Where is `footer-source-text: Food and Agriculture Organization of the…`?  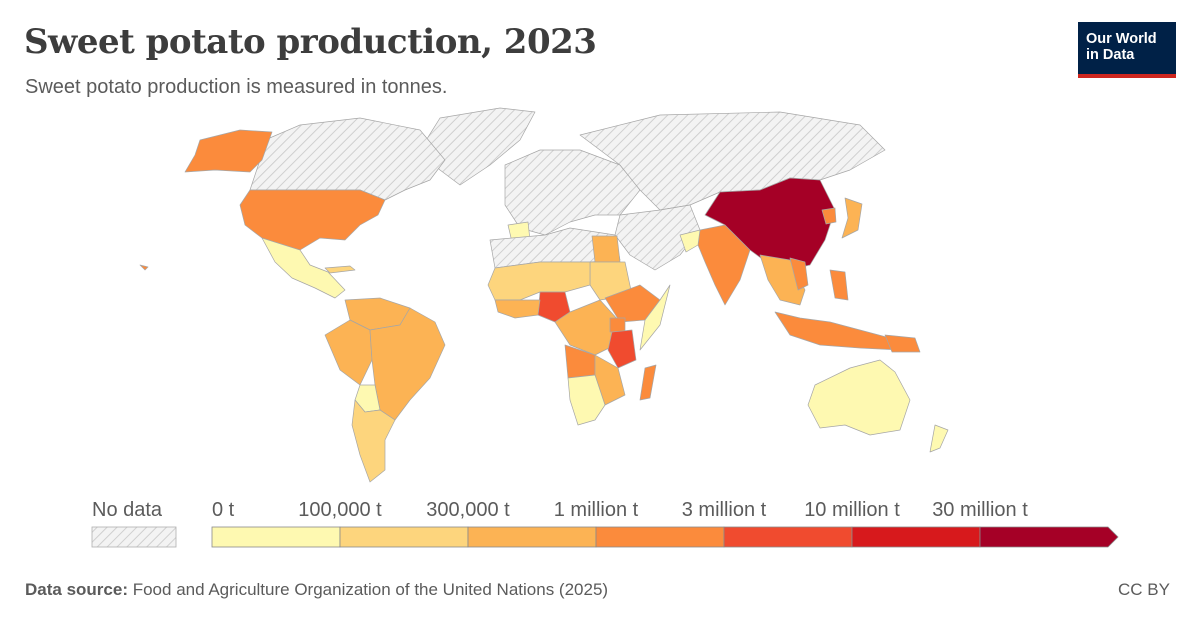
footer-source-text: Food and Agriculture Organization of the… is located at coordinates (370, 589).